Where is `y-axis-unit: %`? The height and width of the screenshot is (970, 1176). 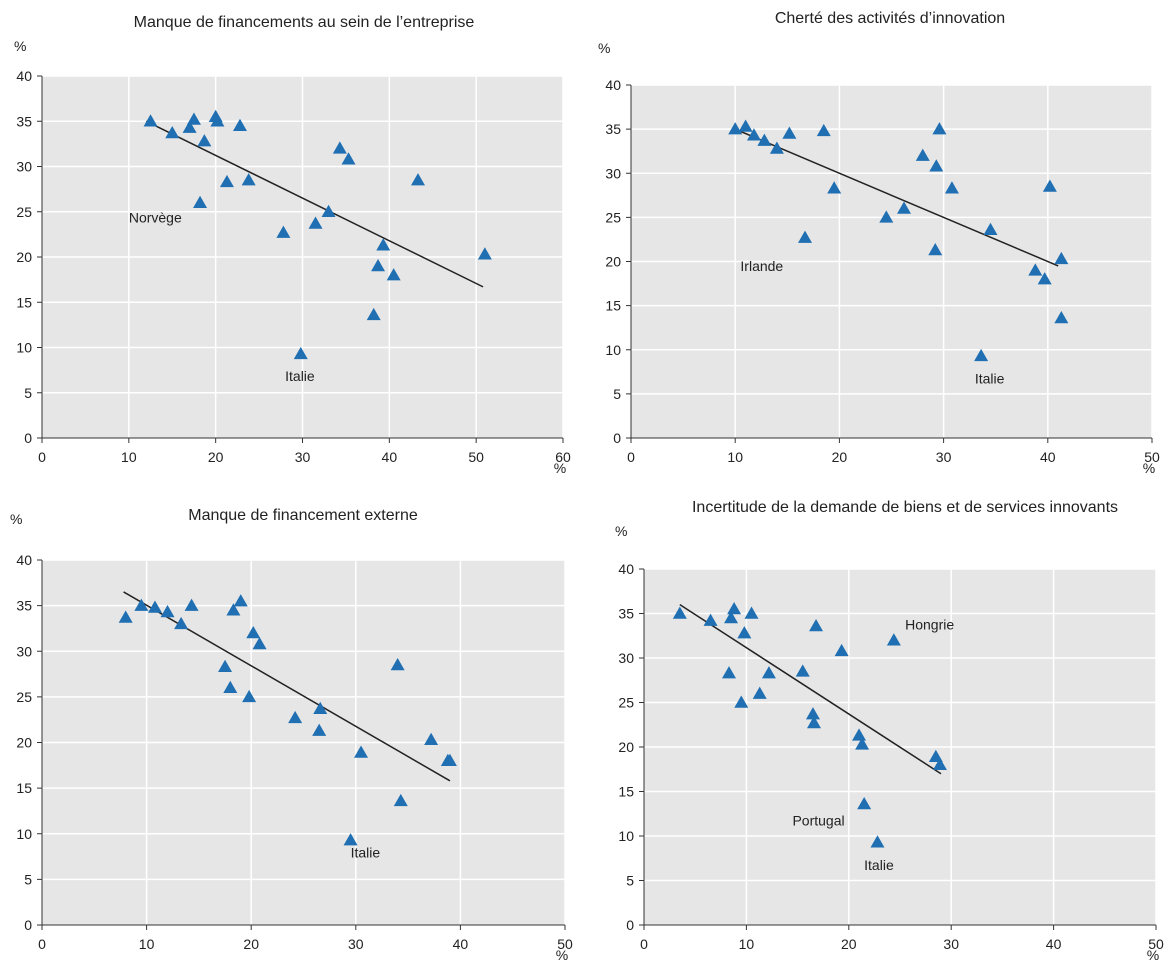 y-axis-unit: % is located at coordinates (16, 519).